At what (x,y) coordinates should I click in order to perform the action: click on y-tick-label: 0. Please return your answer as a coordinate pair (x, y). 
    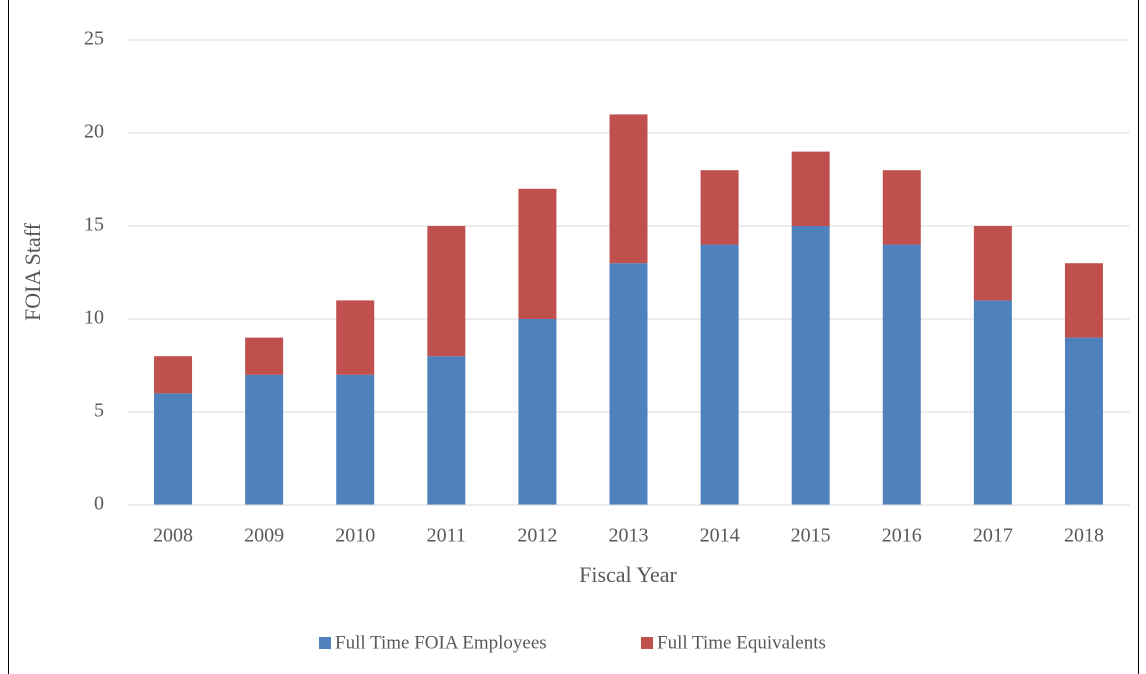
    Looking at the image, I should click on (99, 504).